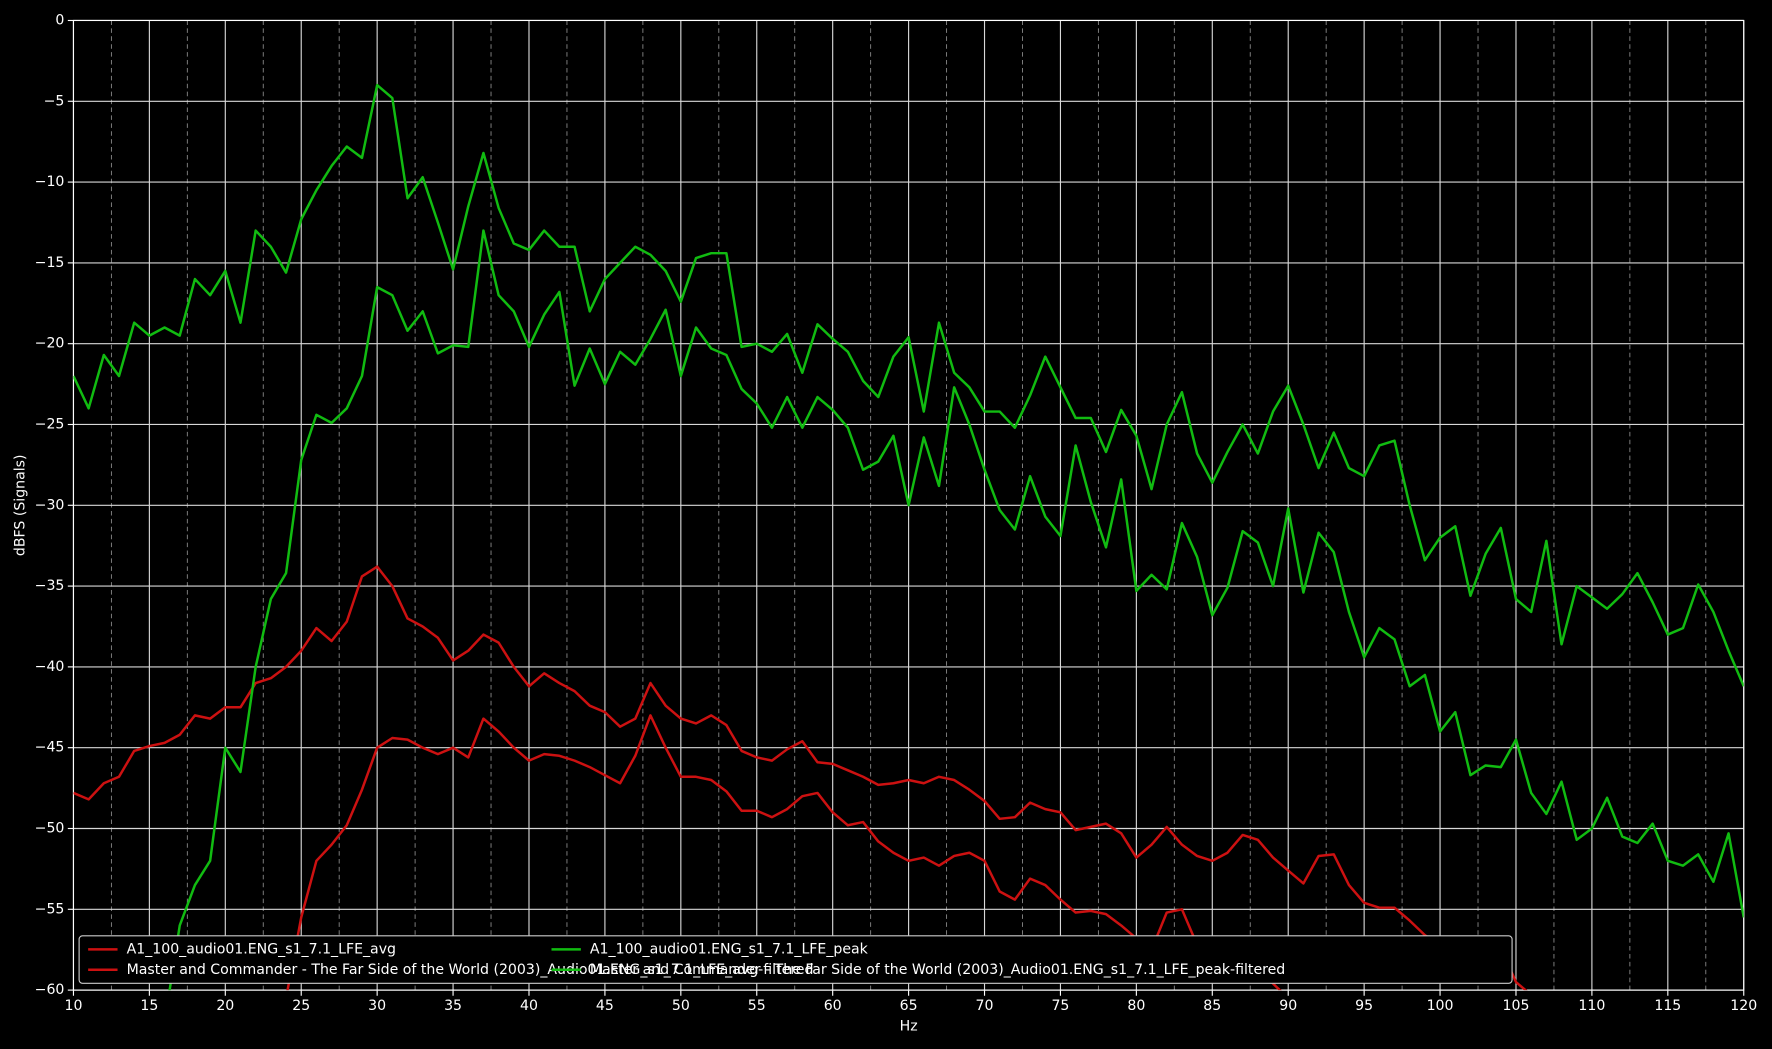 The width and height of the screenshot is (1772, 1049). Describe the element at coordinates (784, 852) in the screenshot. I see `series-line` at that location.